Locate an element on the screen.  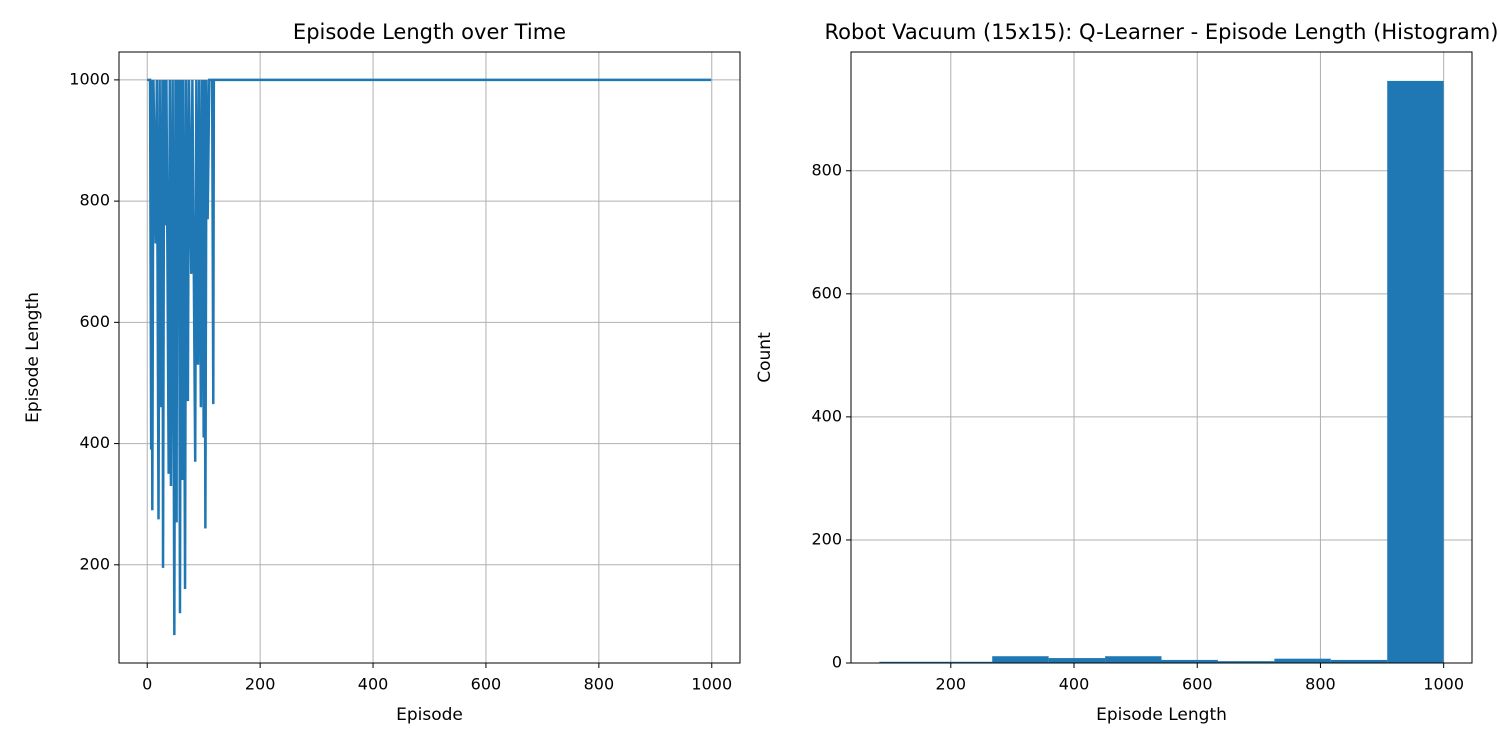
x-axis-label: Episode is located at coordinates (429, 715).